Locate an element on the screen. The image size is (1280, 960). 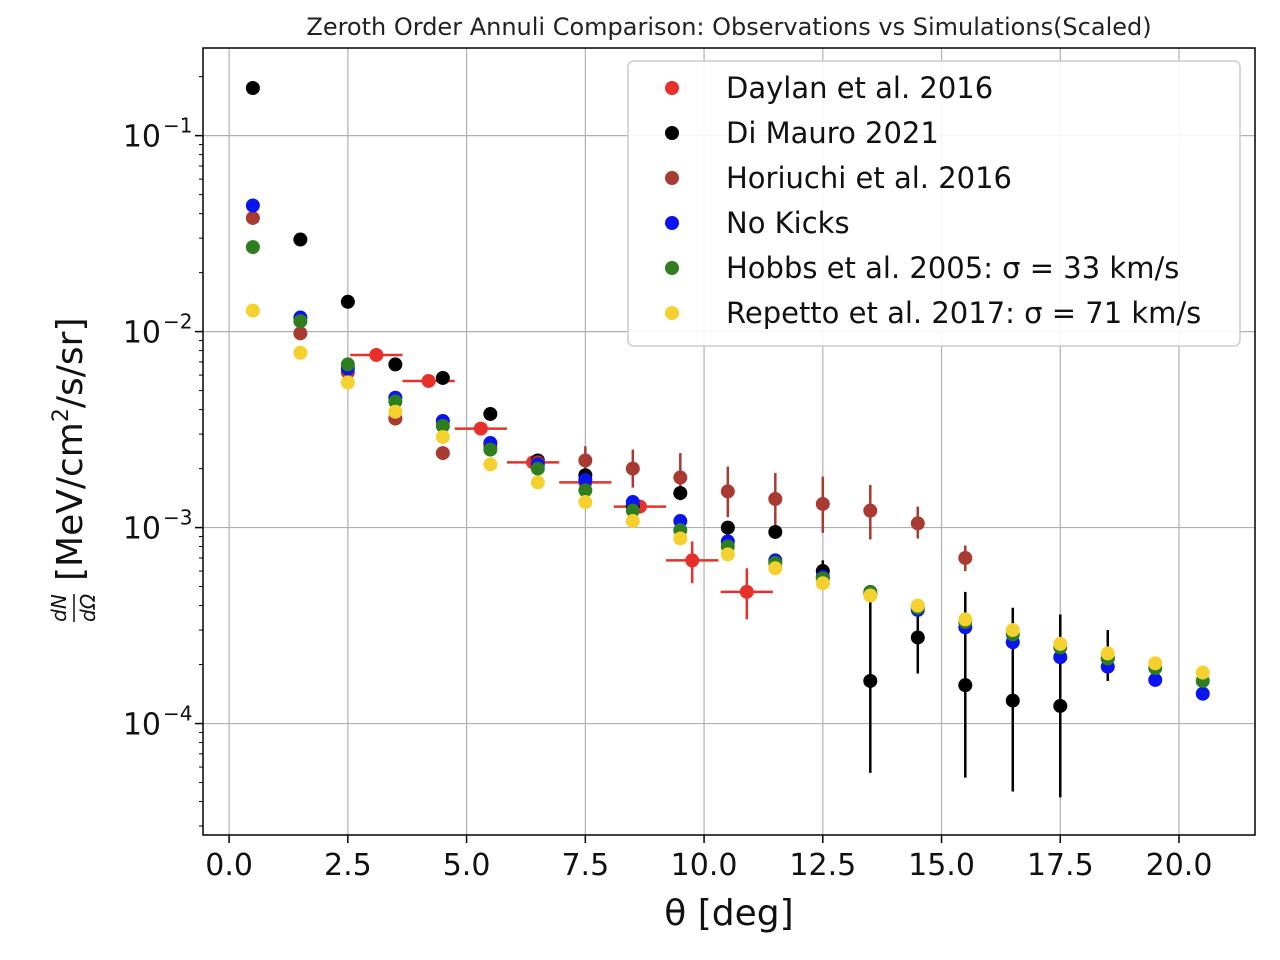
y-axis-label-fraction-numerator: dN is located at coordinates (59, 608).